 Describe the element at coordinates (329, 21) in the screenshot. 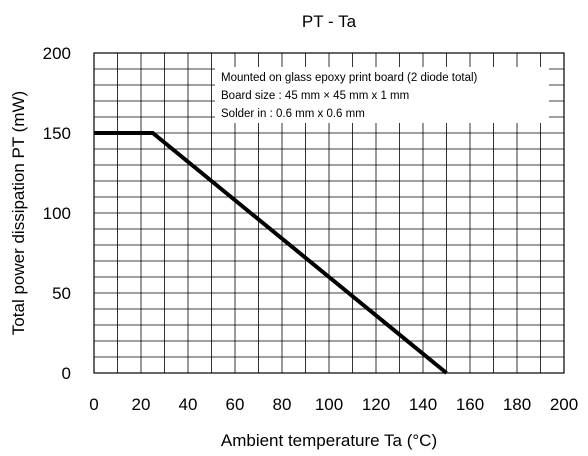

I see `chart-title: PT - Ta` at that location.